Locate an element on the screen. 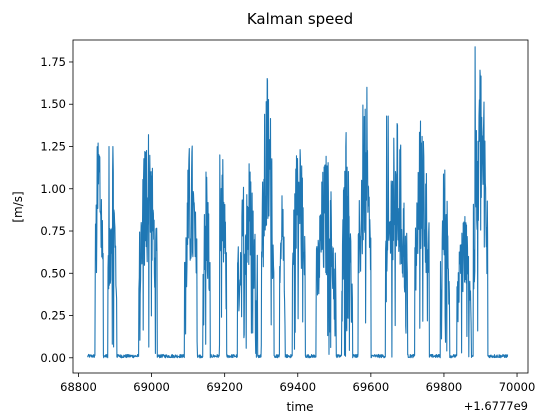  x-offset-label: +1.6777e9 is located at coordinates (496, 406).